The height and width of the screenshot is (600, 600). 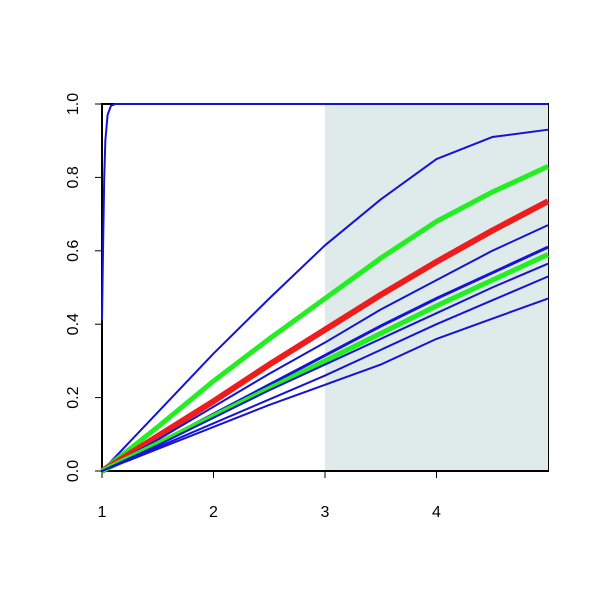 What do you see at coordinates (73, 471) in the screenshot?
I see `y-tick-label: 0.0` at bounding box center [73, 471].